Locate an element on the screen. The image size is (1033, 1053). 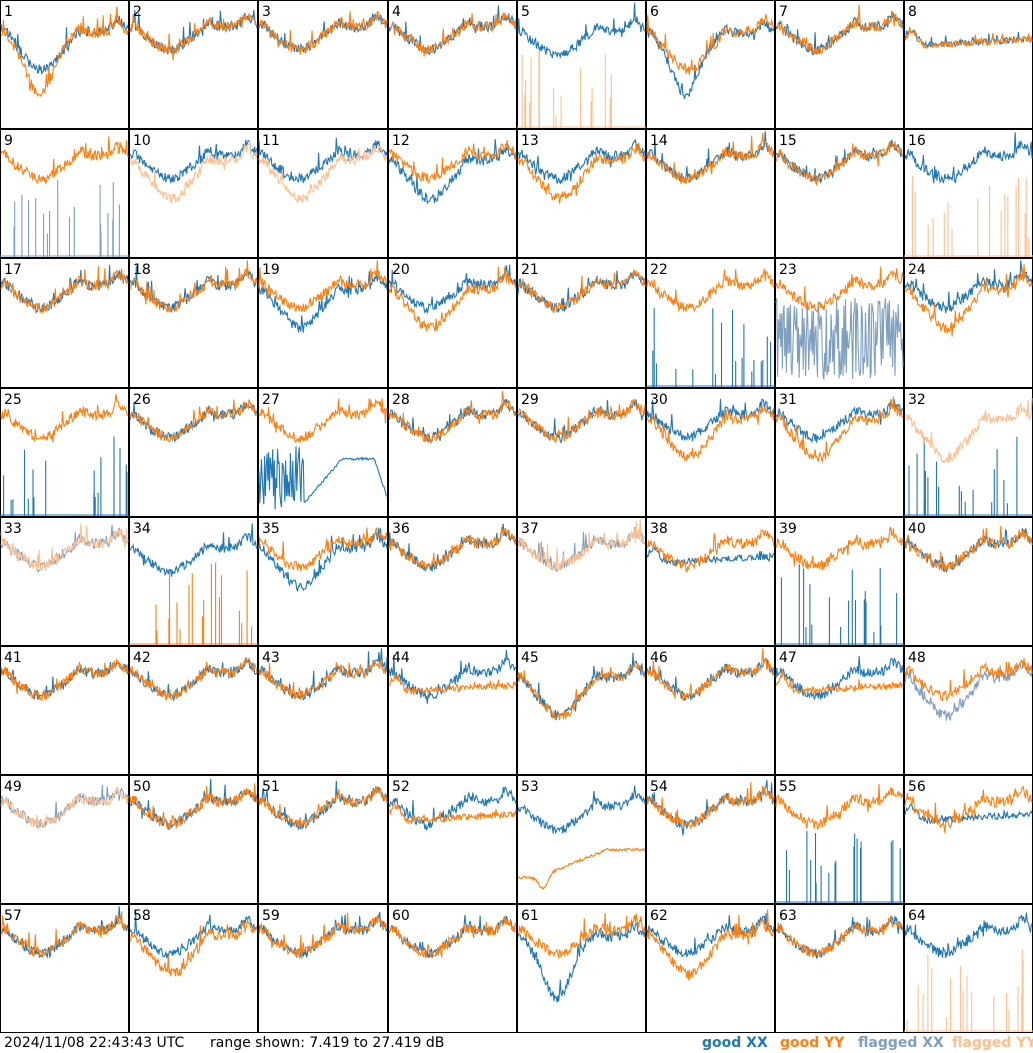
panel-label: 63 is located at coordinates (788, 916).